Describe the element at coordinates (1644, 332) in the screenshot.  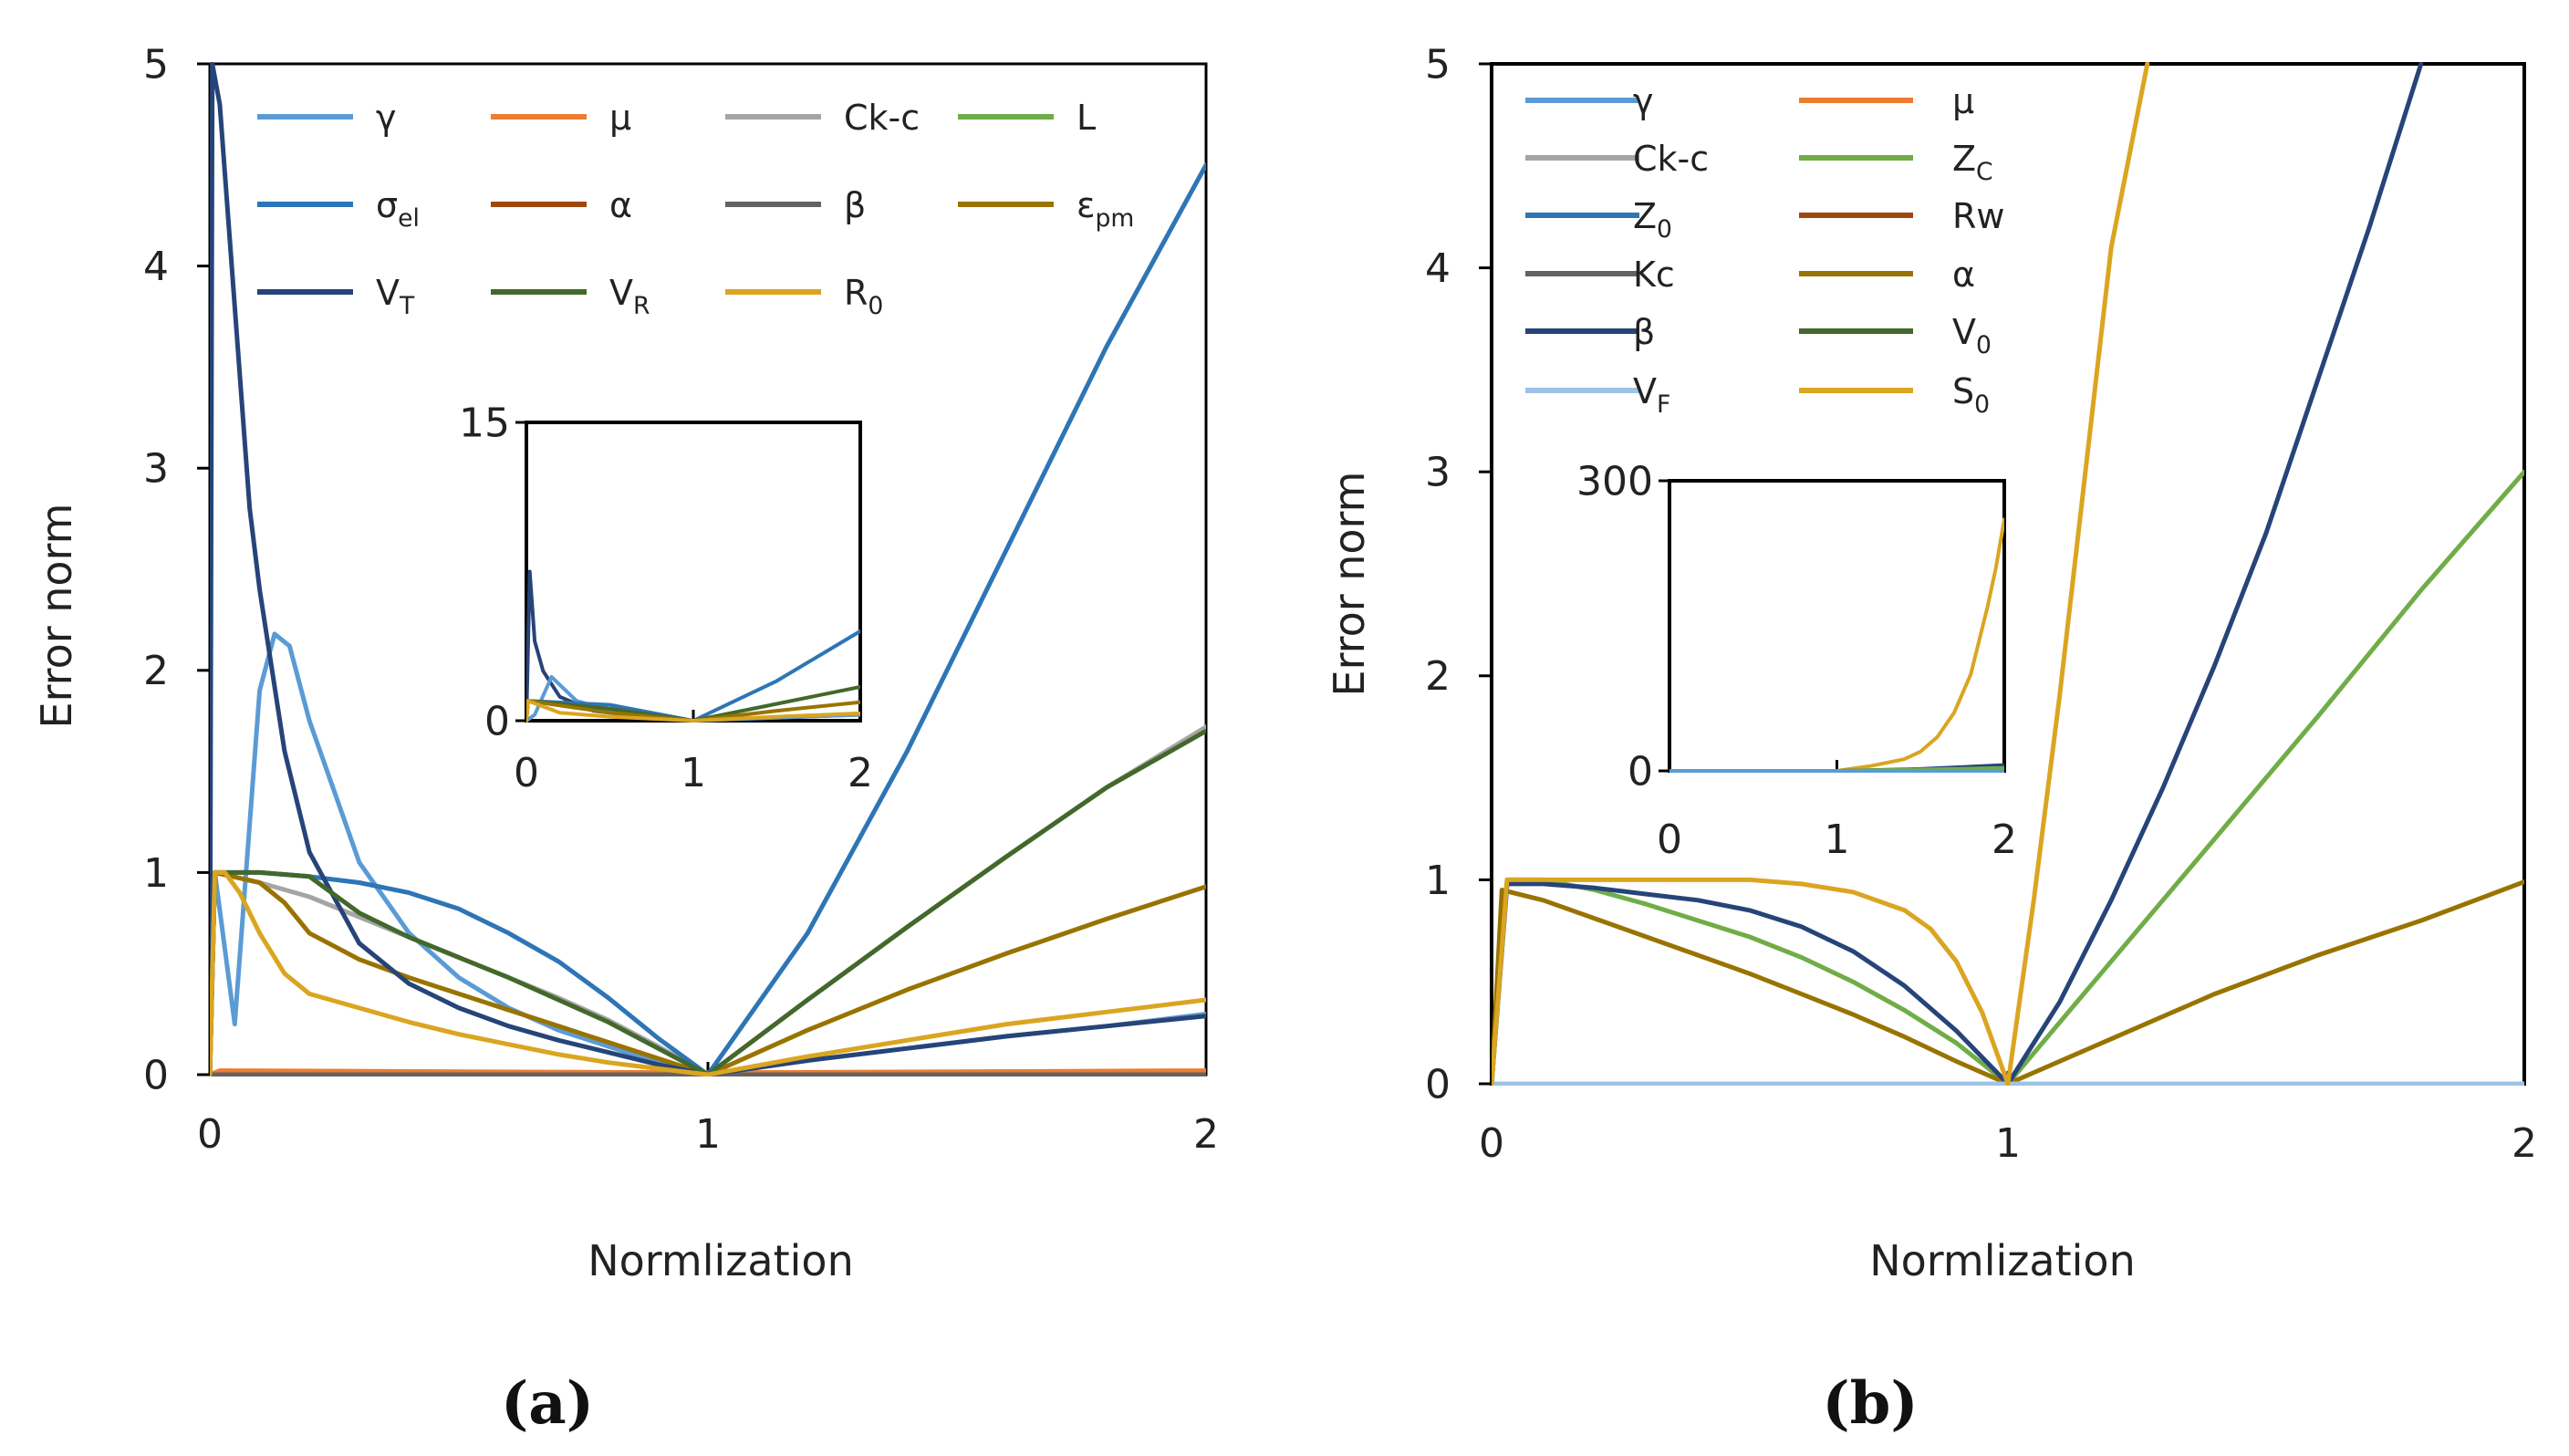
I see `panel-b-legend-label: β` at that location.